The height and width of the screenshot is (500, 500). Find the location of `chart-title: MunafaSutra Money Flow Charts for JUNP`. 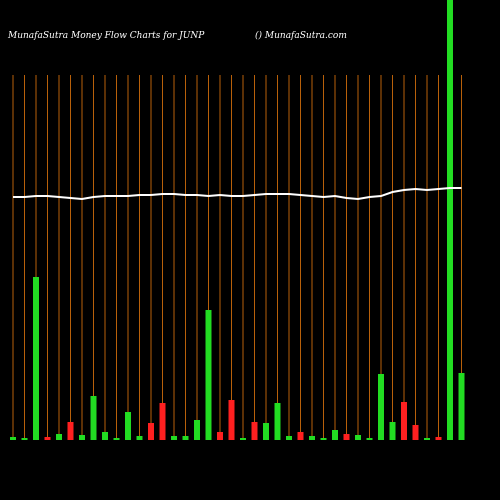

chart-title: MunafaSutra Money Flow Charts for JUNP is located at coordinates (106, 36).